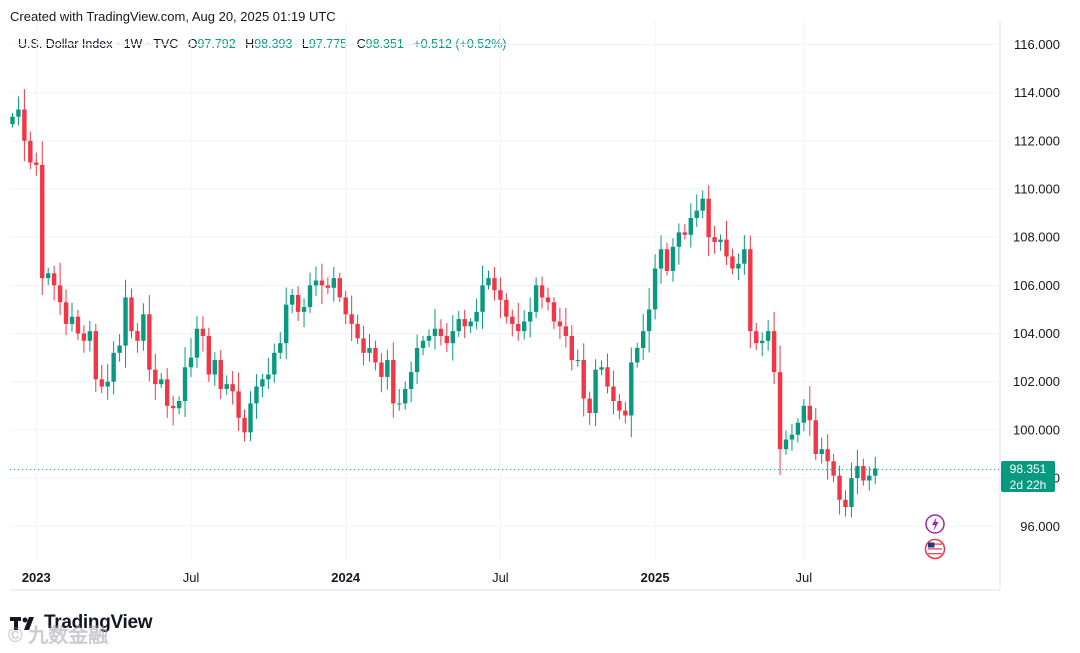 The width and height of the screenshot is (1080, 653). Describe the element at coordinates (58, 636) in the screenshot. I see `watermark: © 九数金融` at that location.